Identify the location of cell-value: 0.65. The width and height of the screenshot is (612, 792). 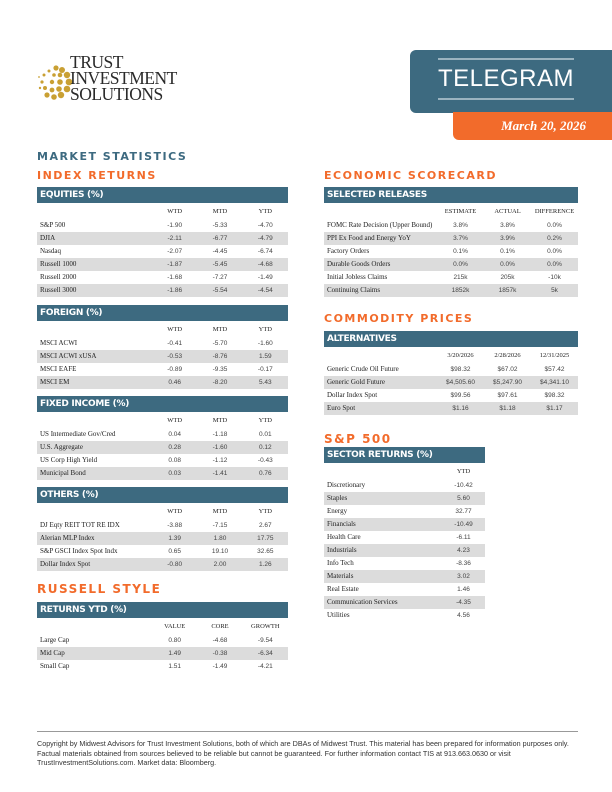
(174, 551).